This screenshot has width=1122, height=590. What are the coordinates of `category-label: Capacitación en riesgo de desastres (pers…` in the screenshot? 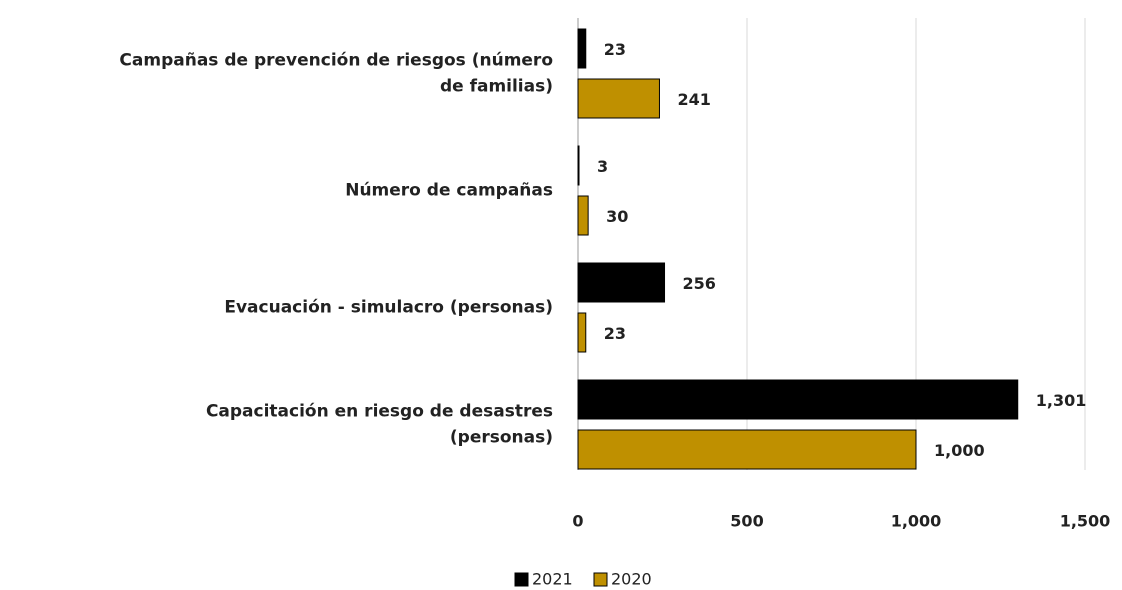 It's located at (379, 425).